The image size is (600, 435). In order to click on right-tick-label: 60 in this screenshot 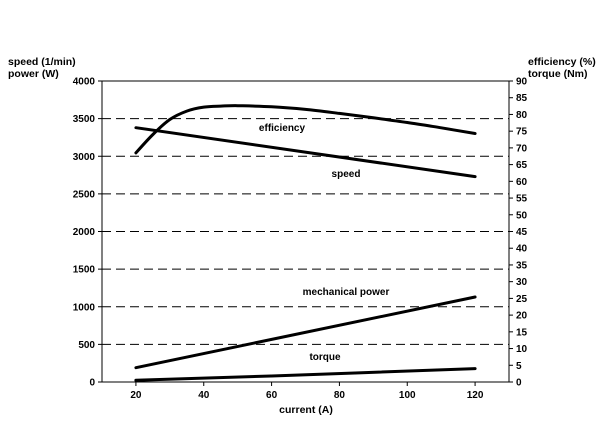, I will do `click(522, 182)`.